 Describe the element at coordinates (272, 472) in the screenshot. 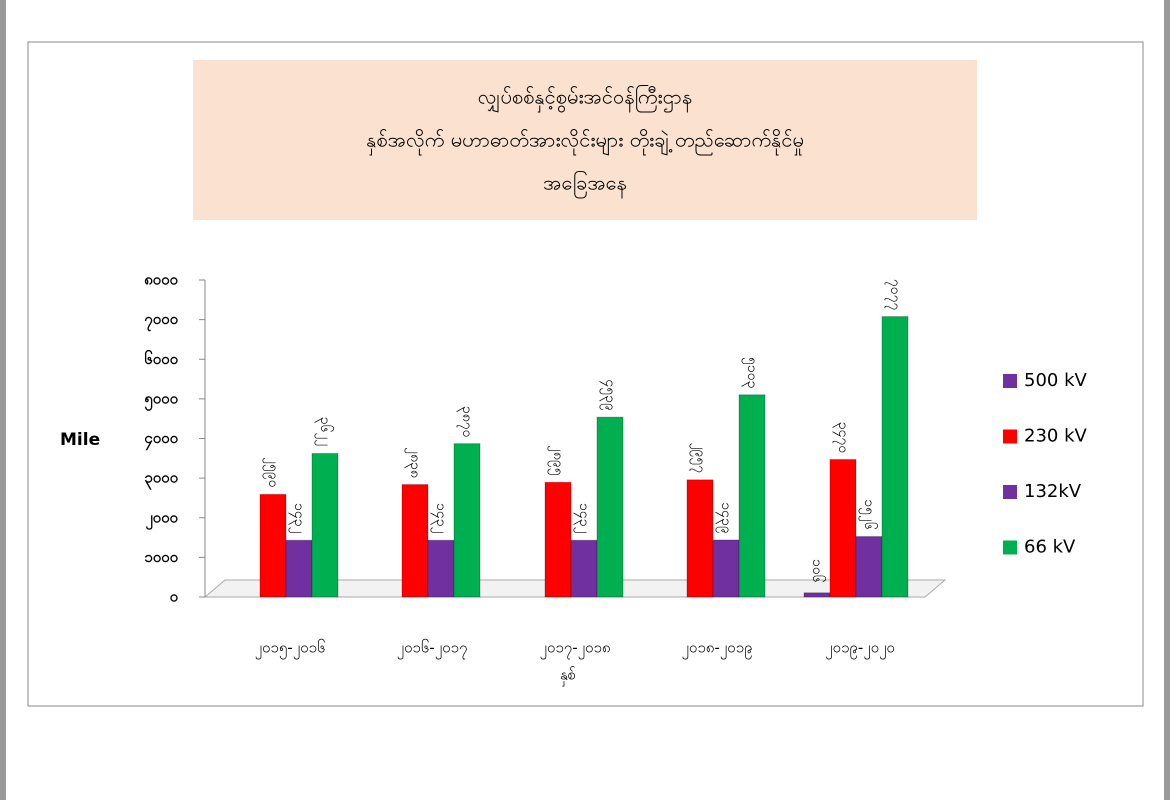

I see `data-label: ၂၅၉၀` at that location.